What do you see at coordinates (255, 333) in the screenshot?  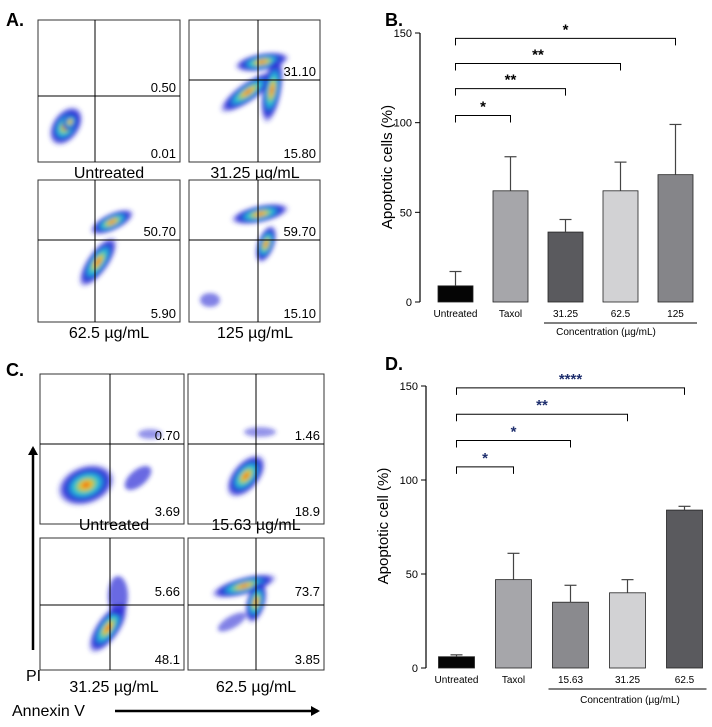 I see `plot-label-a4: 125 µg/mL` at bounding box center [255, 333].